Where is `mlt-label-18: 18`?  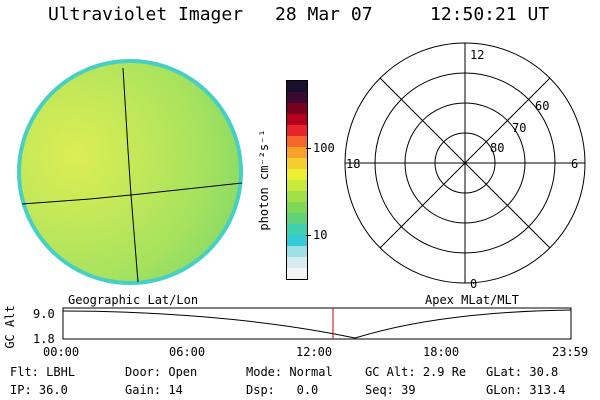 mlt-label-18: 18 is located at coordinates (353, 164).